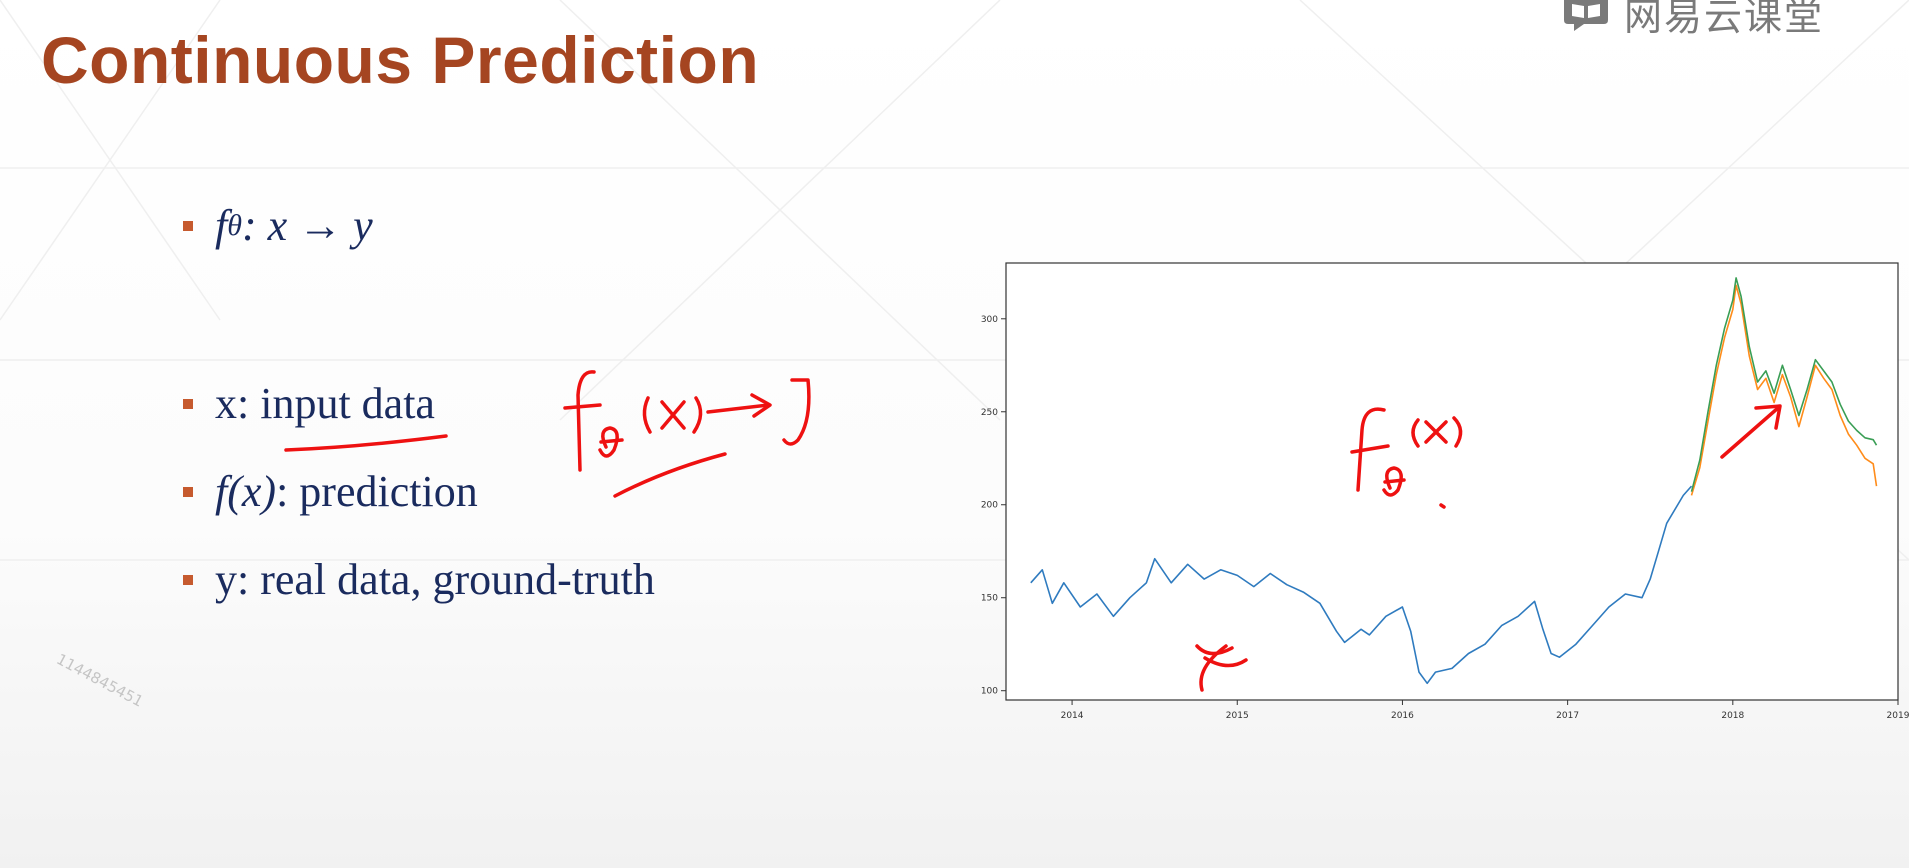 Image resolution: width=1909 pixels, height=868 pixels. I want to click on book-icon, so click(1586, 15).